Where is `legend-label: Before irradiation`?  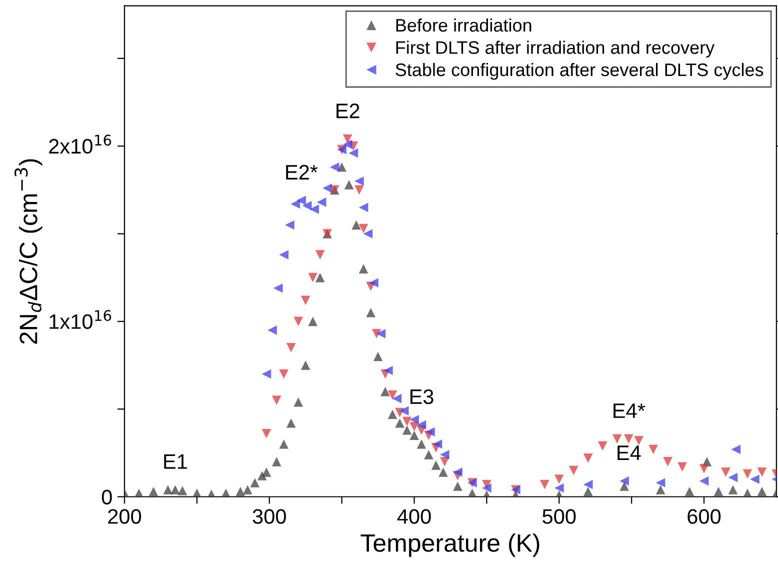
legend-label: Before irradiation is located at coordinates (464, 25).